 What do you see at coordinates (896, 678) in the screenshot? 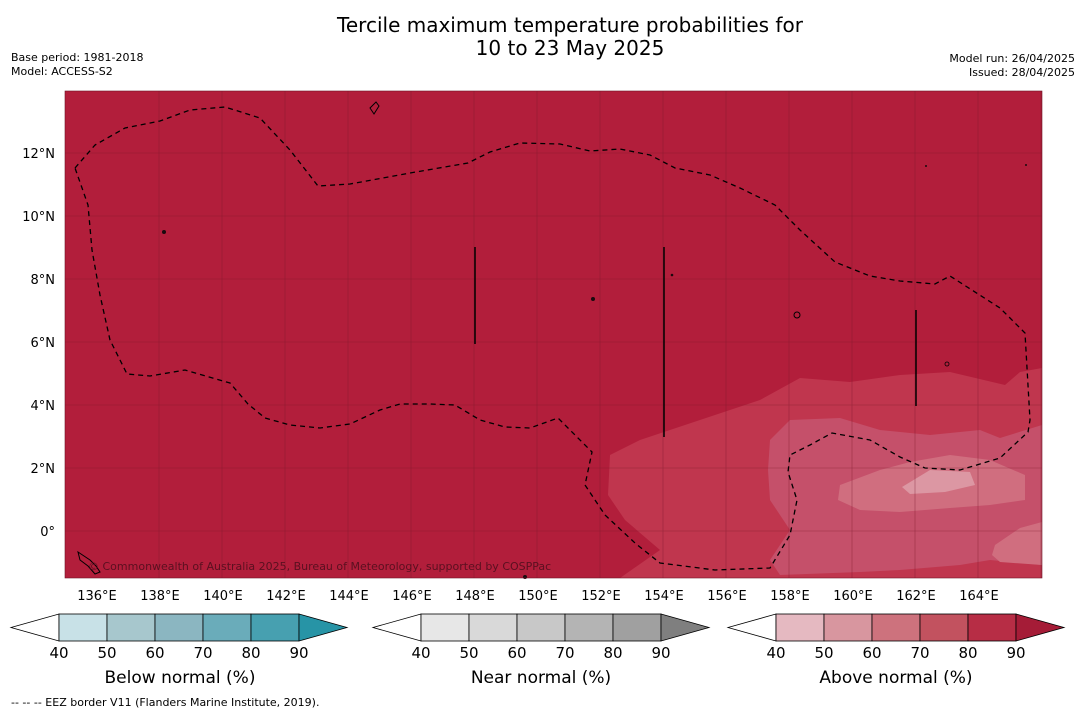
I see `above-normal-label: Above normal (%)` at bounding box center [896, 678].